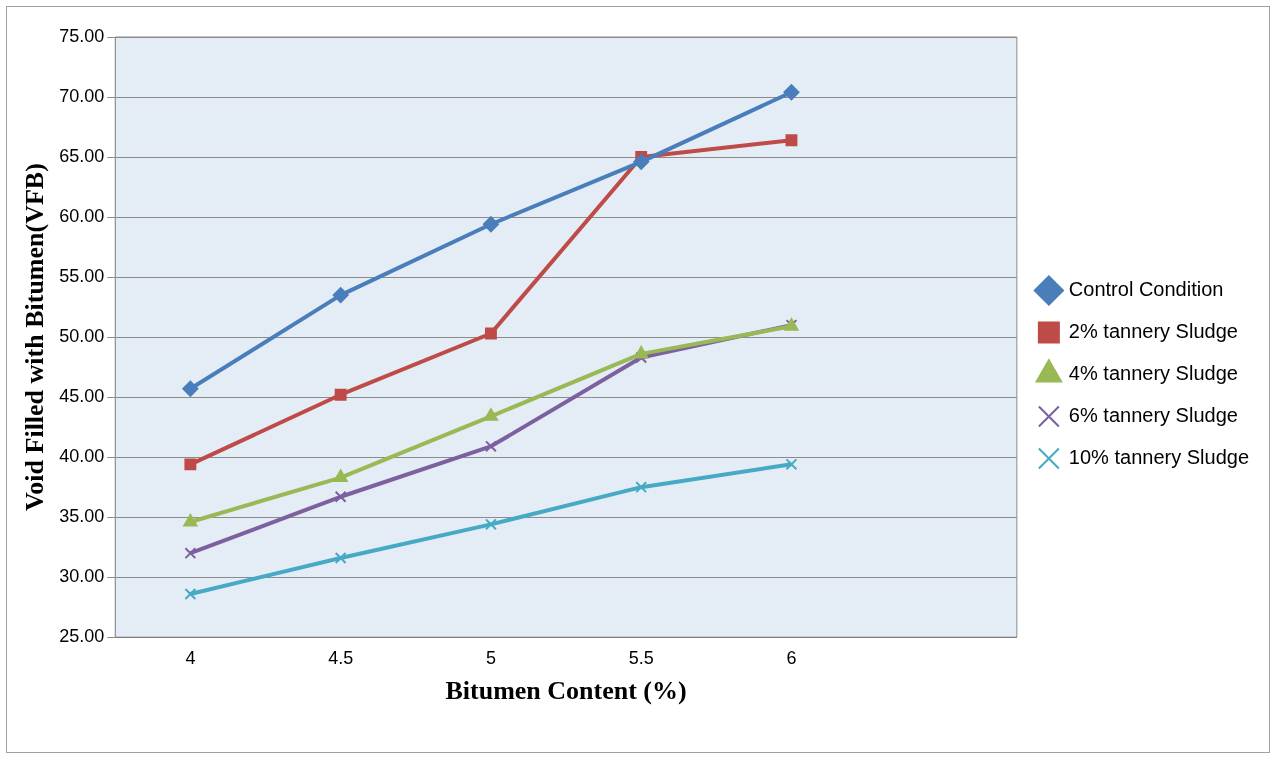 The image size is (1274, 757). I want to click on x-tick-label: 5, so click(490, 657).